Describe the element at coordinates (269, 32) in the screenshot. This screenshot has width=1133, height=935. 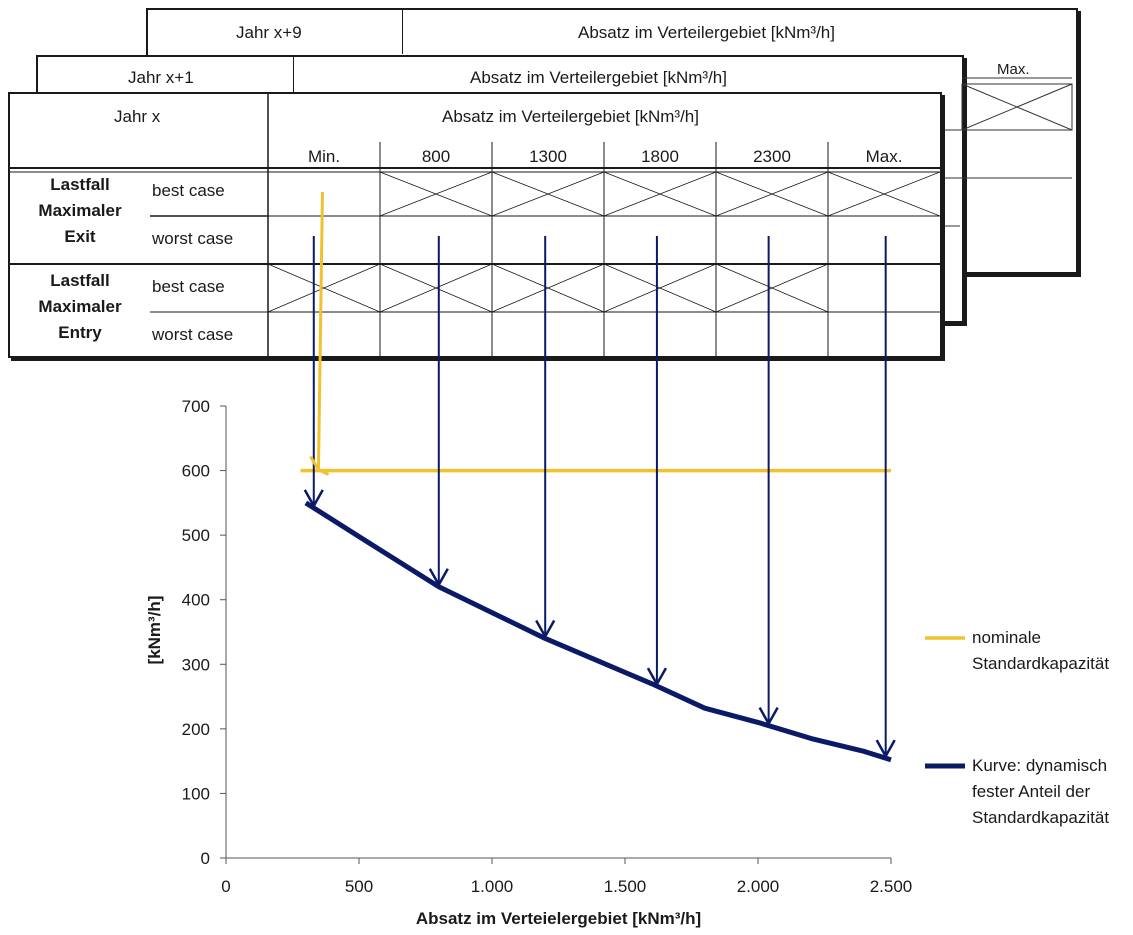
I see `year-label-x9: Jahr x+9` at that location.